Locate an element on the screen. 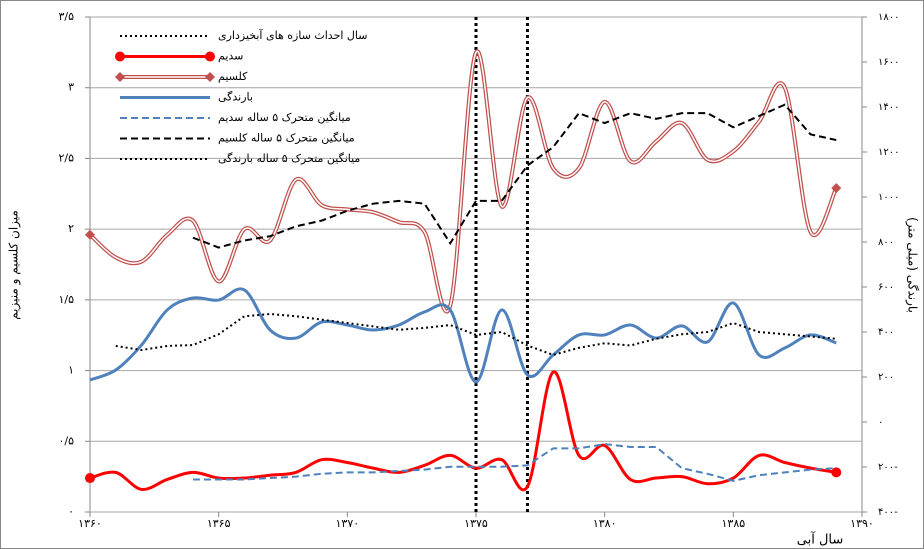  y-tick-label: ۲ is located at coordinates (71, 228).